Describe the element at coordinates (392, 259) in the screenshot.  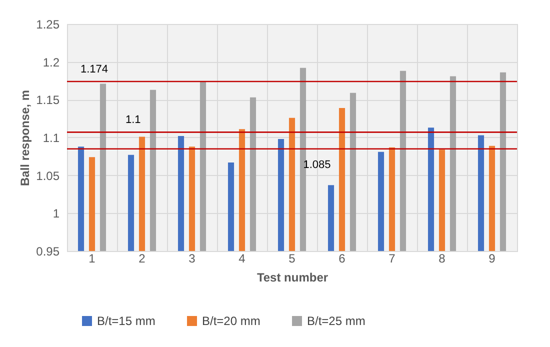
I see `x-tick-label: 7` at that location.